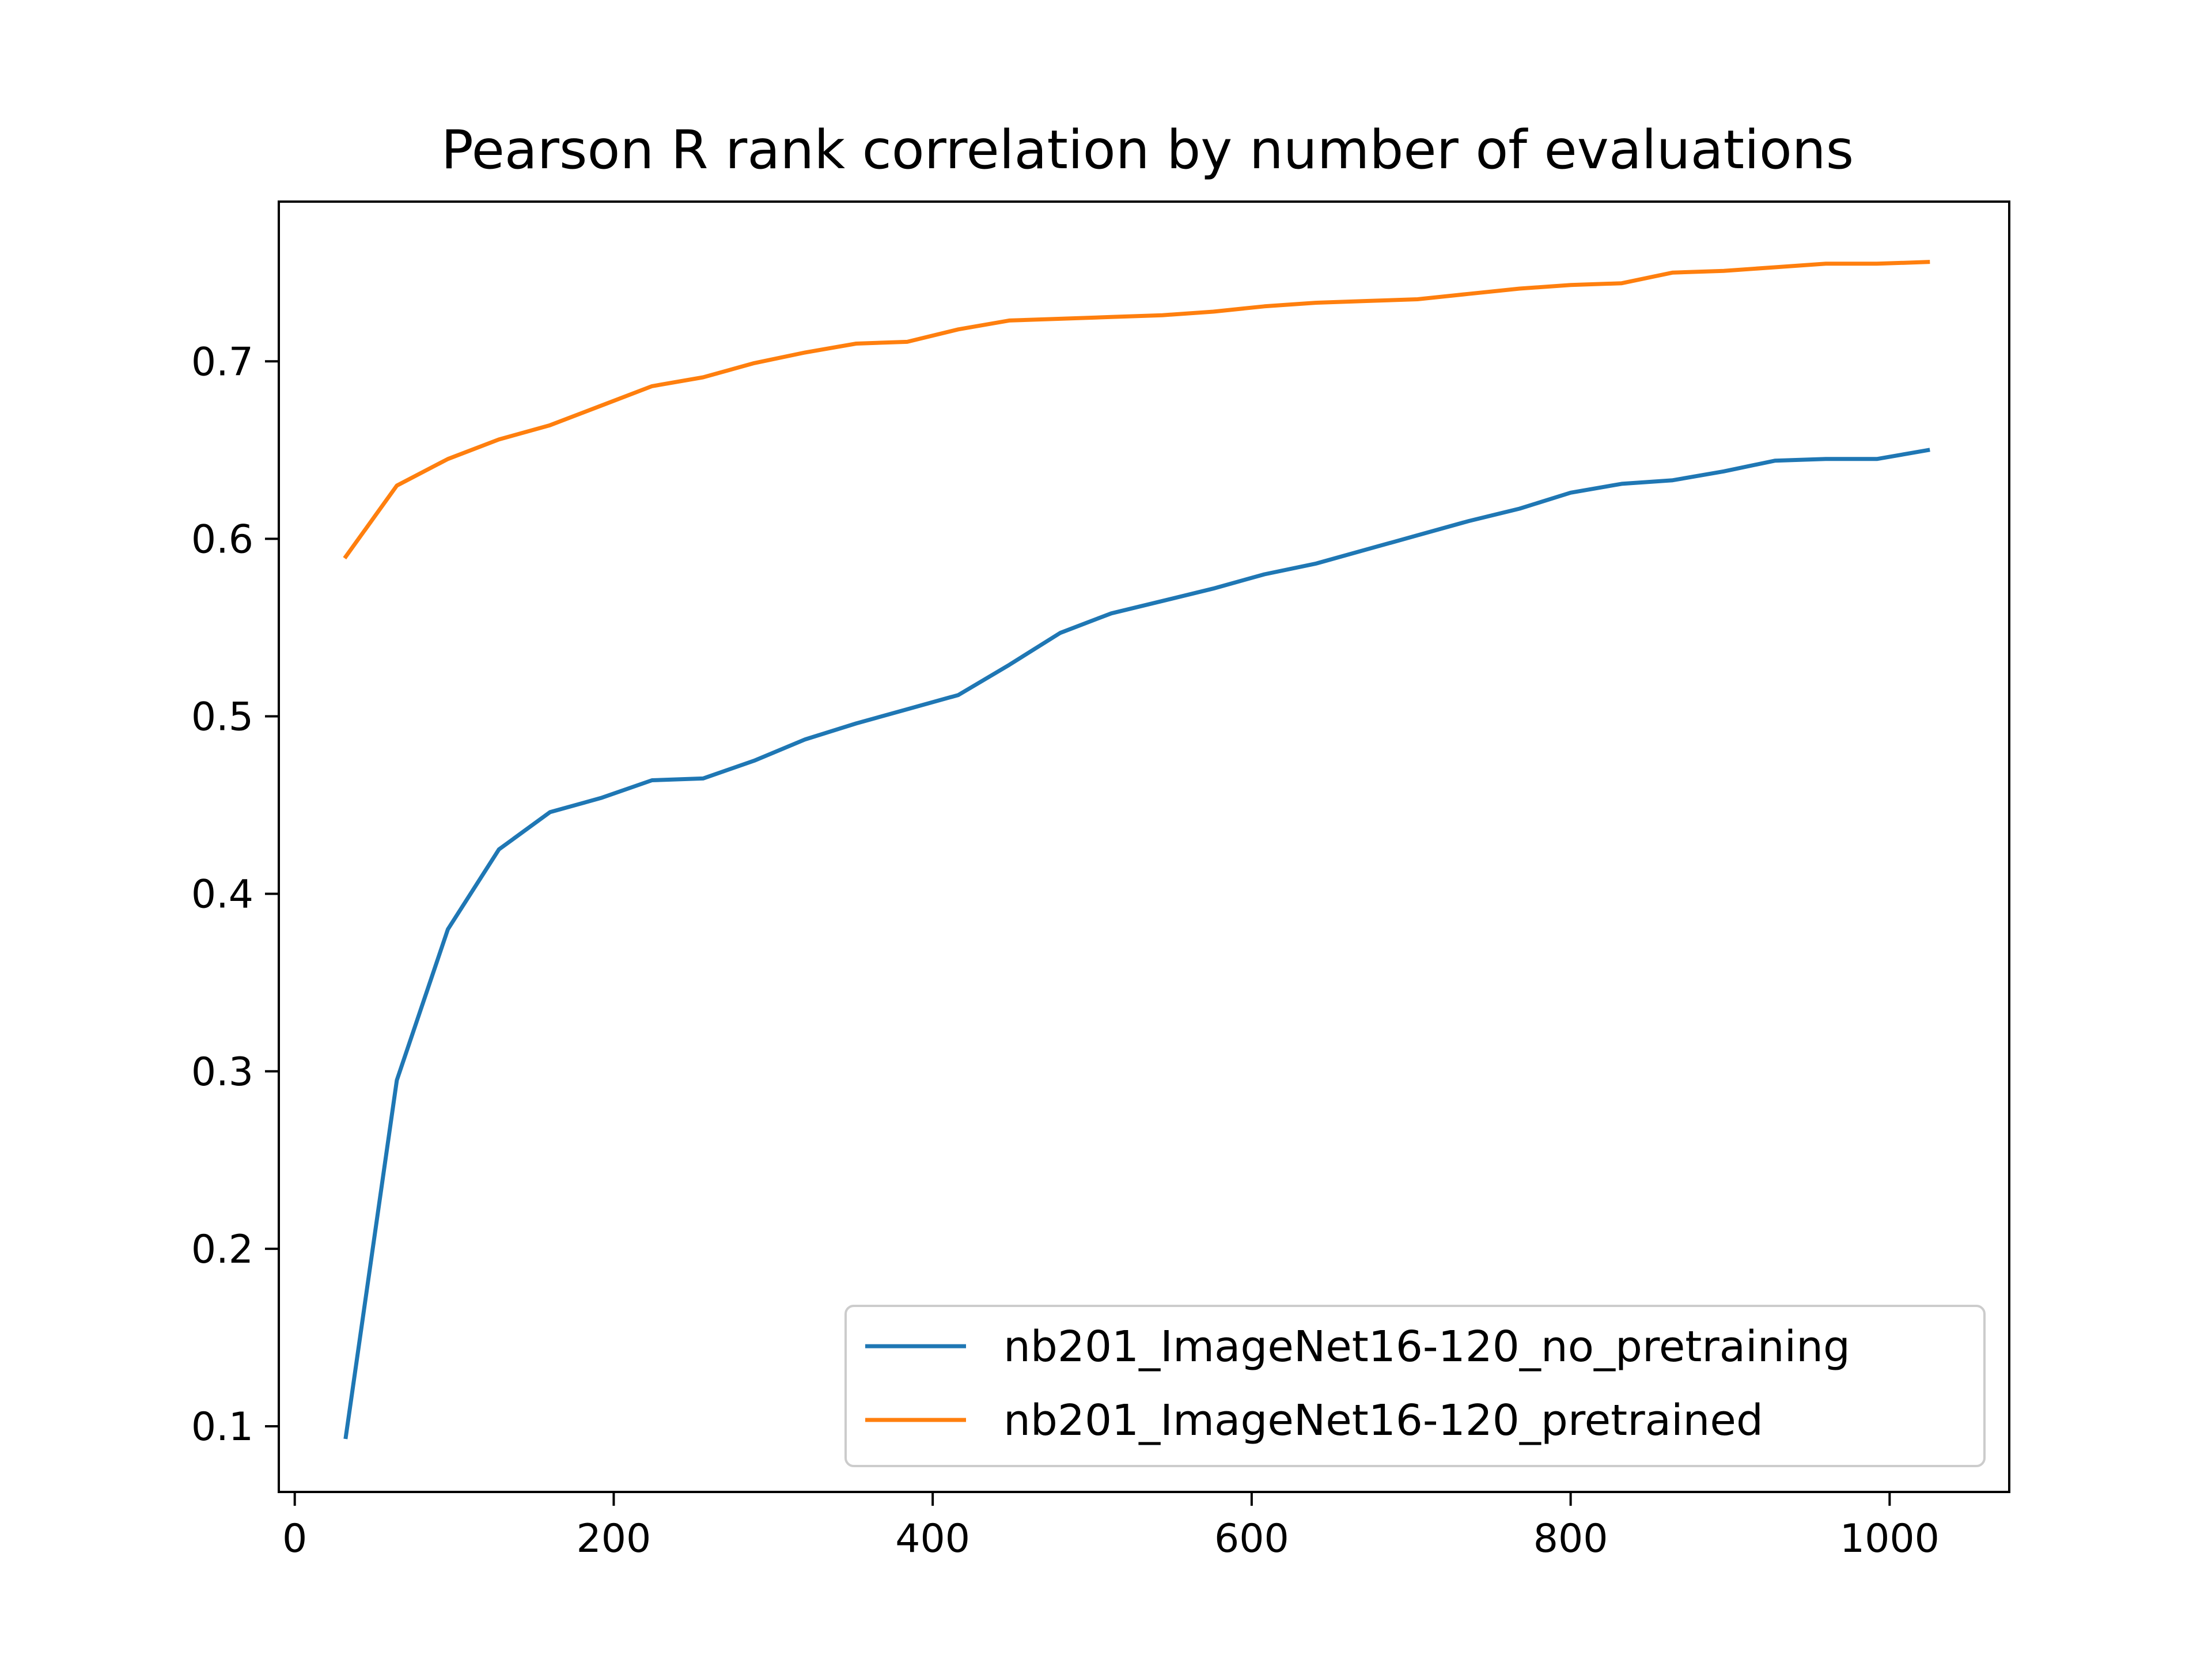 Image resolution: width=2212 pixels, height=1659 pixels. I want to click on y-tick-label: 0.7, so click(222, 362).